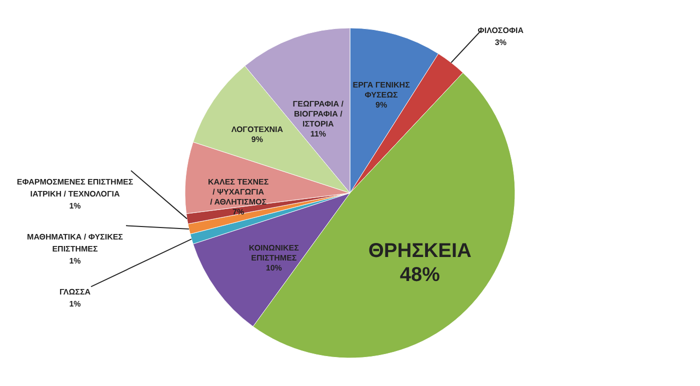 The image size is (700, 386). What do you see at coordinates (75, 188) in the screenshot?
I see `slice-label: ΕΦΑΡΜΟΣΜΕΝΕΣ ΕΠΙΣΤΗΜΕΣ ΙΑΤΡΙΚΗ / ΤΕΧΝΟΛΟΓΙΑ` at bounding box center [75, 188].